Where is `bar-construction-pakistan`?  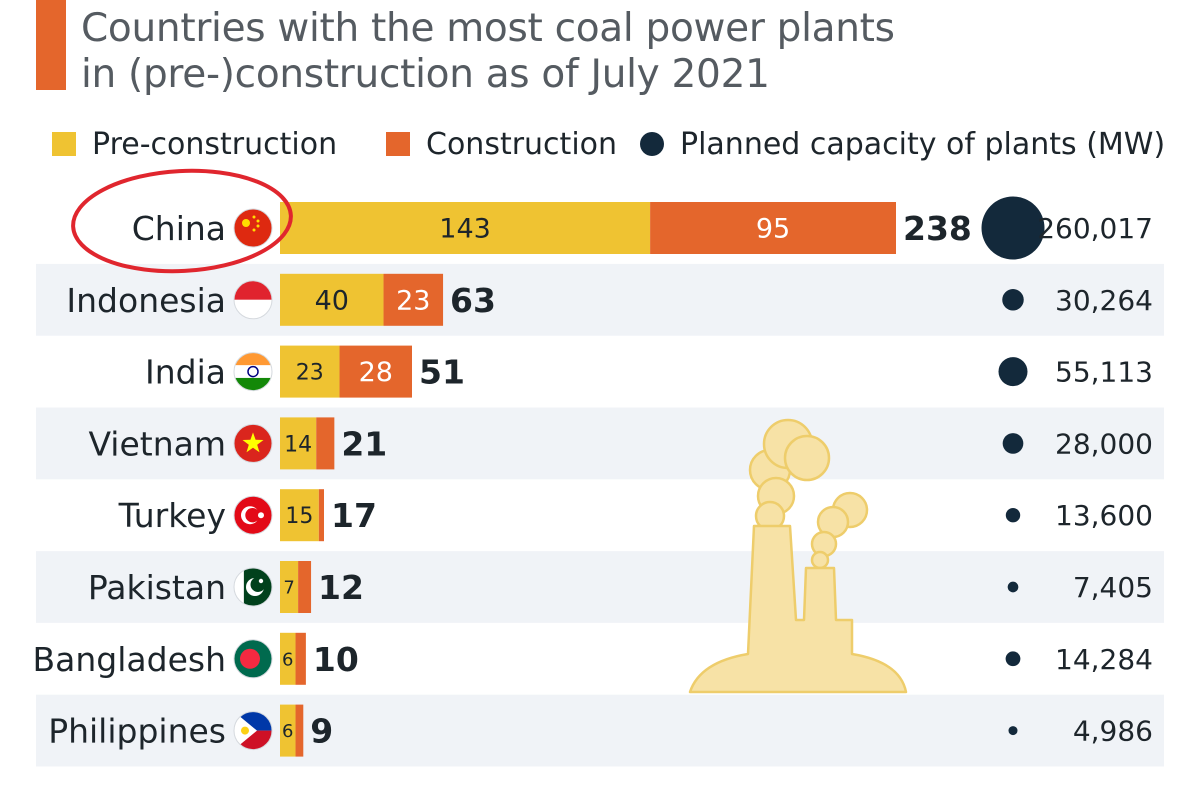 bar-construction-pakistan is located at coordinates (305, 587).